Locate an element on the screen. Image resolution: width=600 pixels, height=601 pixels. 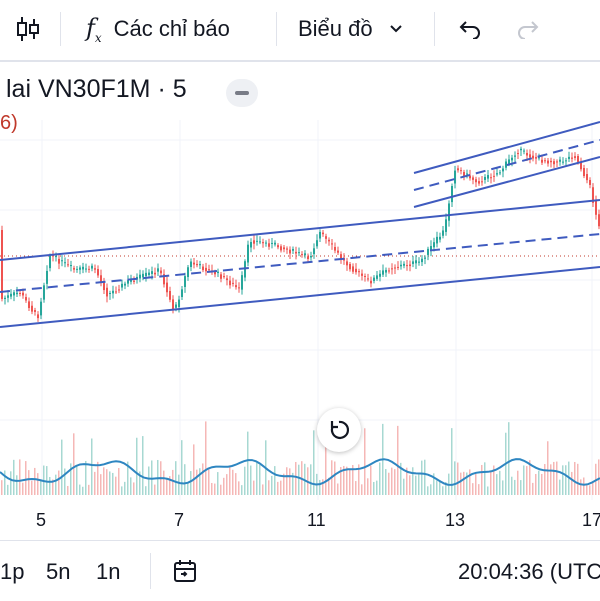
upper-channel-middle-line is located at coordinates (506, 165).